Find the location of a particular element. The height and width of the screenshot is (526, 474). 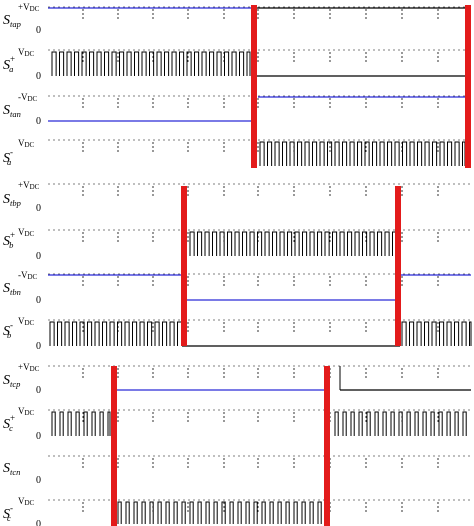

signal-label-11: S-c is located at coordinates (8, 513).